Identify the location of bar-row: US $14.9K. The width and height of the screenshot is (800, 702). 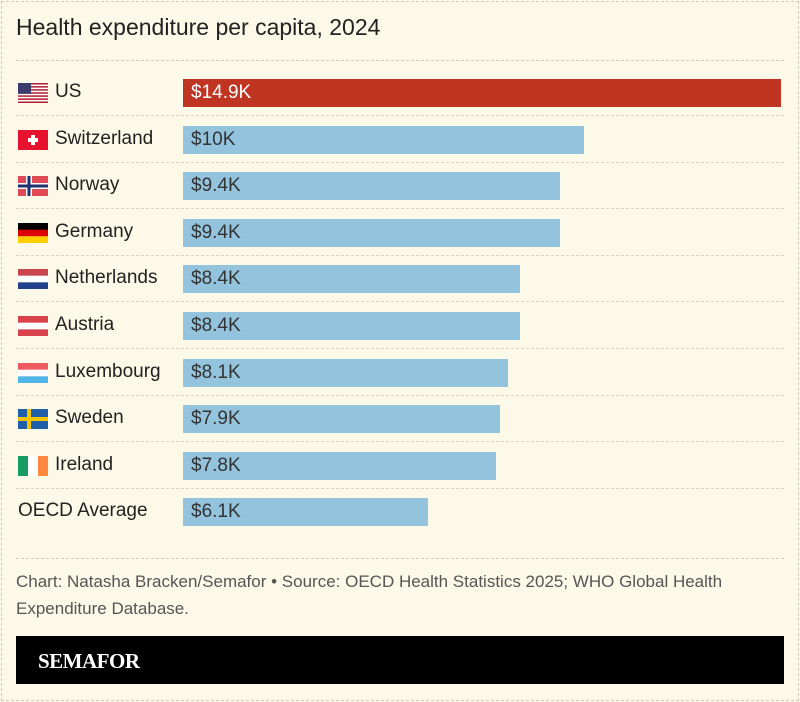
(400, 93).